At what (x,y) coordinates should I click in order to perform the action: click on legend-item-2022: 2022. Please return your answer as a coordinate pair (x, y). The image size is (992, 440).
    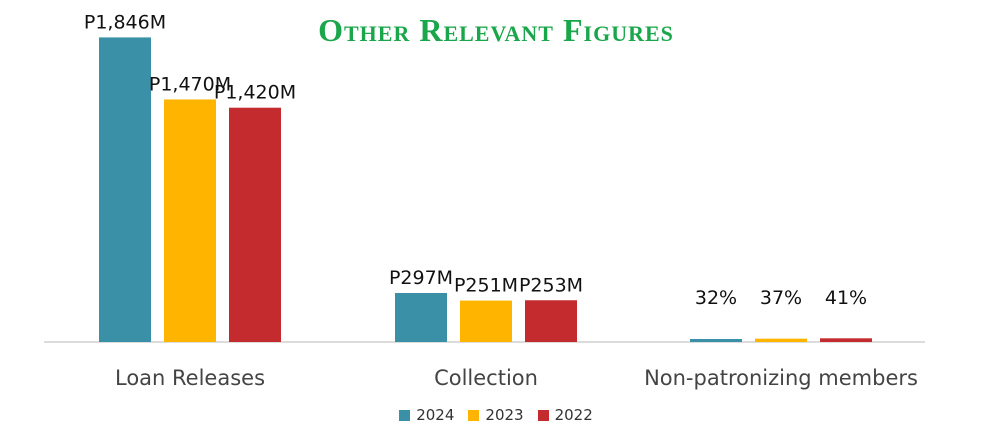
    Looking at the image, I should click on (565, 415).